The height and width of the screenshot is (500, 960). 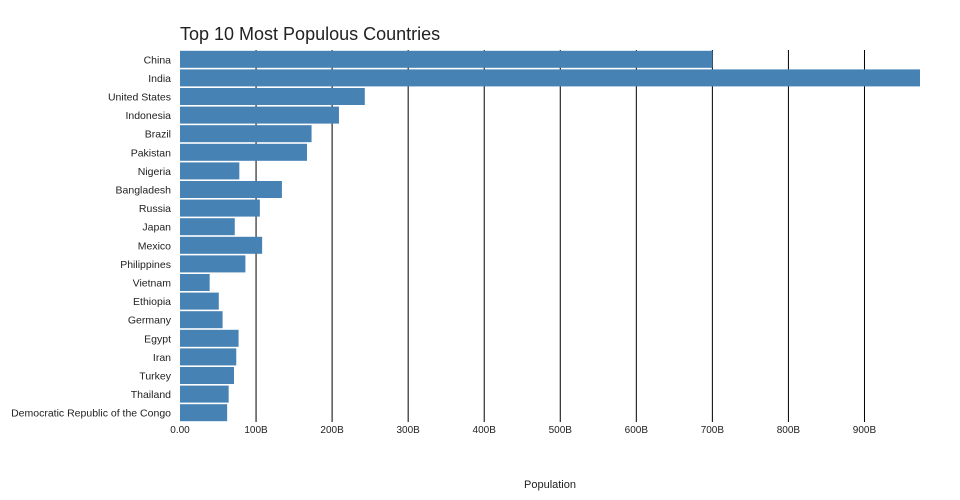 I want to click on category-label: Pakistan, so click(x=151, y=153).